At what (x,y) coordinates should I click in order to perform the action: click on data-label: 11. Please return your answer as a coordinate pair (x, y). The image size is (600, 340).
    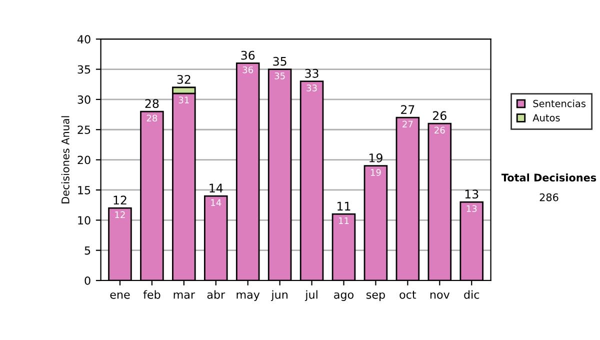
    Looking at the image, I should click on (344, 220).